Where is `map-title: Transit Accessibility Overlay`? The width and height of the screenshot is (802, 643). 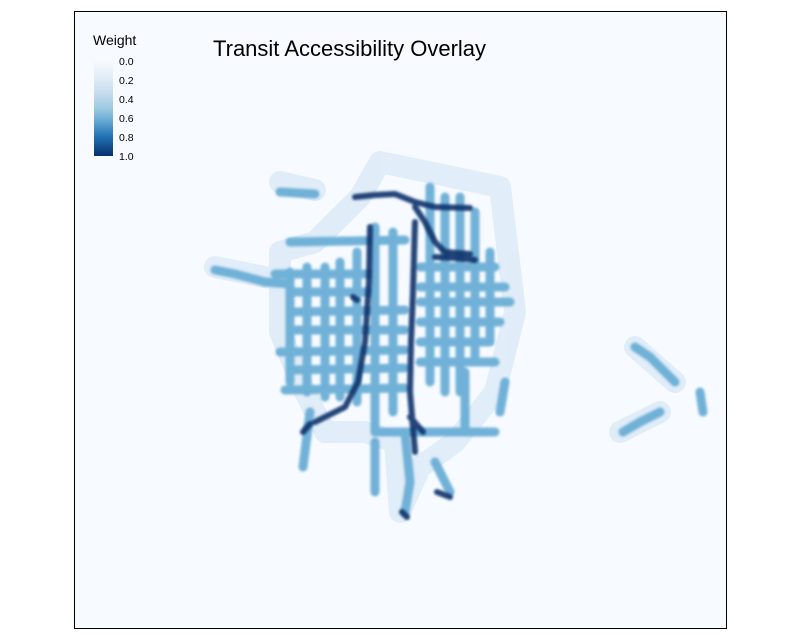 map-title: Transit Accessibility Overlay is located at coordinates (350, 48).